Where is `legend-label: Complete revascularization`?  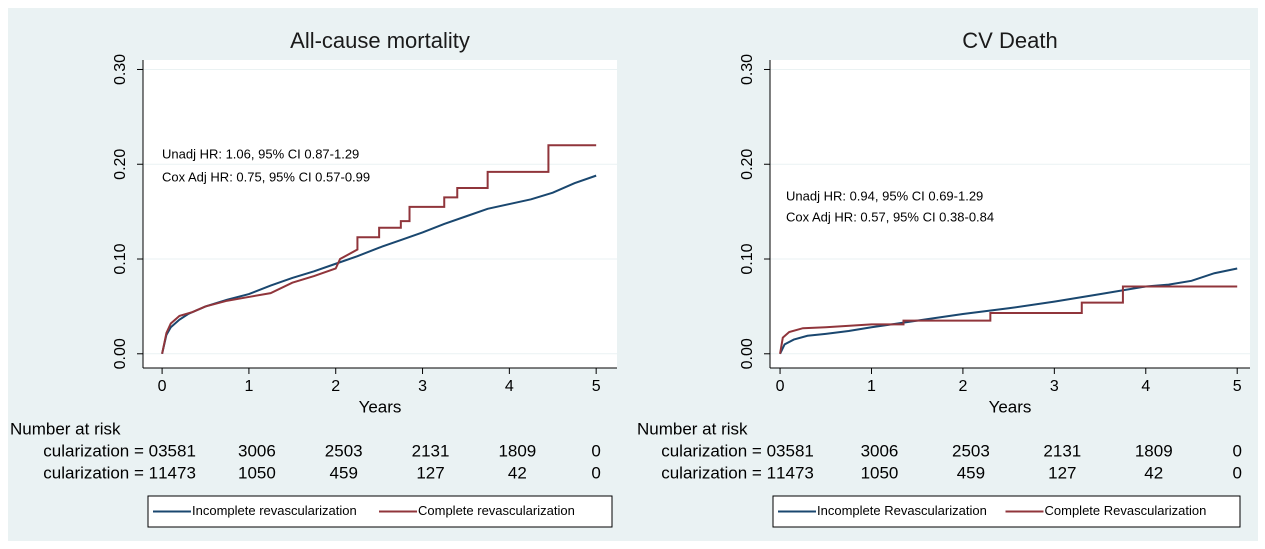 legend-label: Complete revascularization is located at coordinates (496, 510).